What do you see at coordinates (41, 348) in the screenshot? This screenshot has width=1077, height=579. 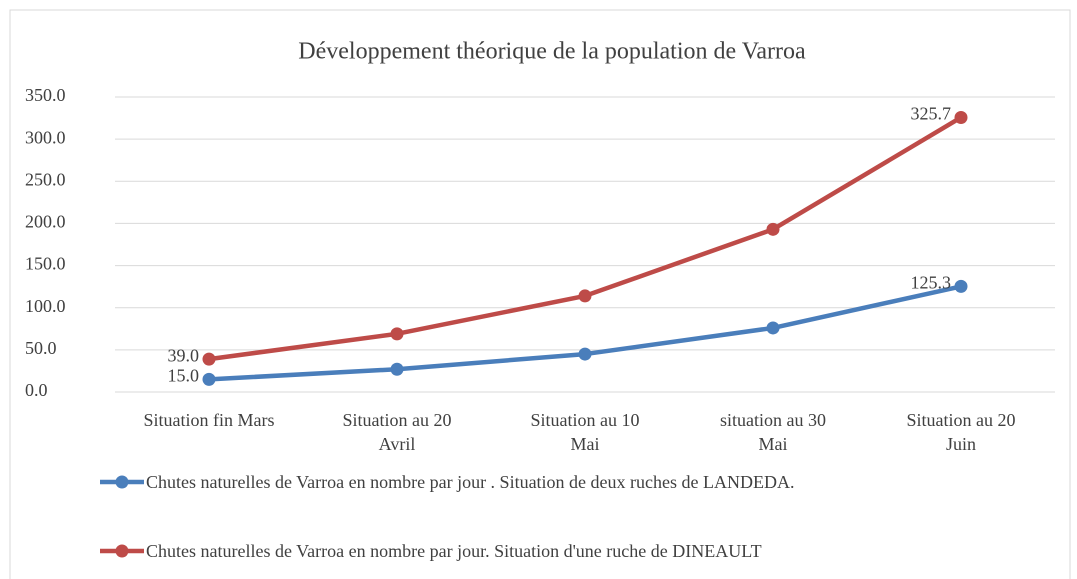 I see `y-tick-label: 50.0` at bounding box center [41, 348].